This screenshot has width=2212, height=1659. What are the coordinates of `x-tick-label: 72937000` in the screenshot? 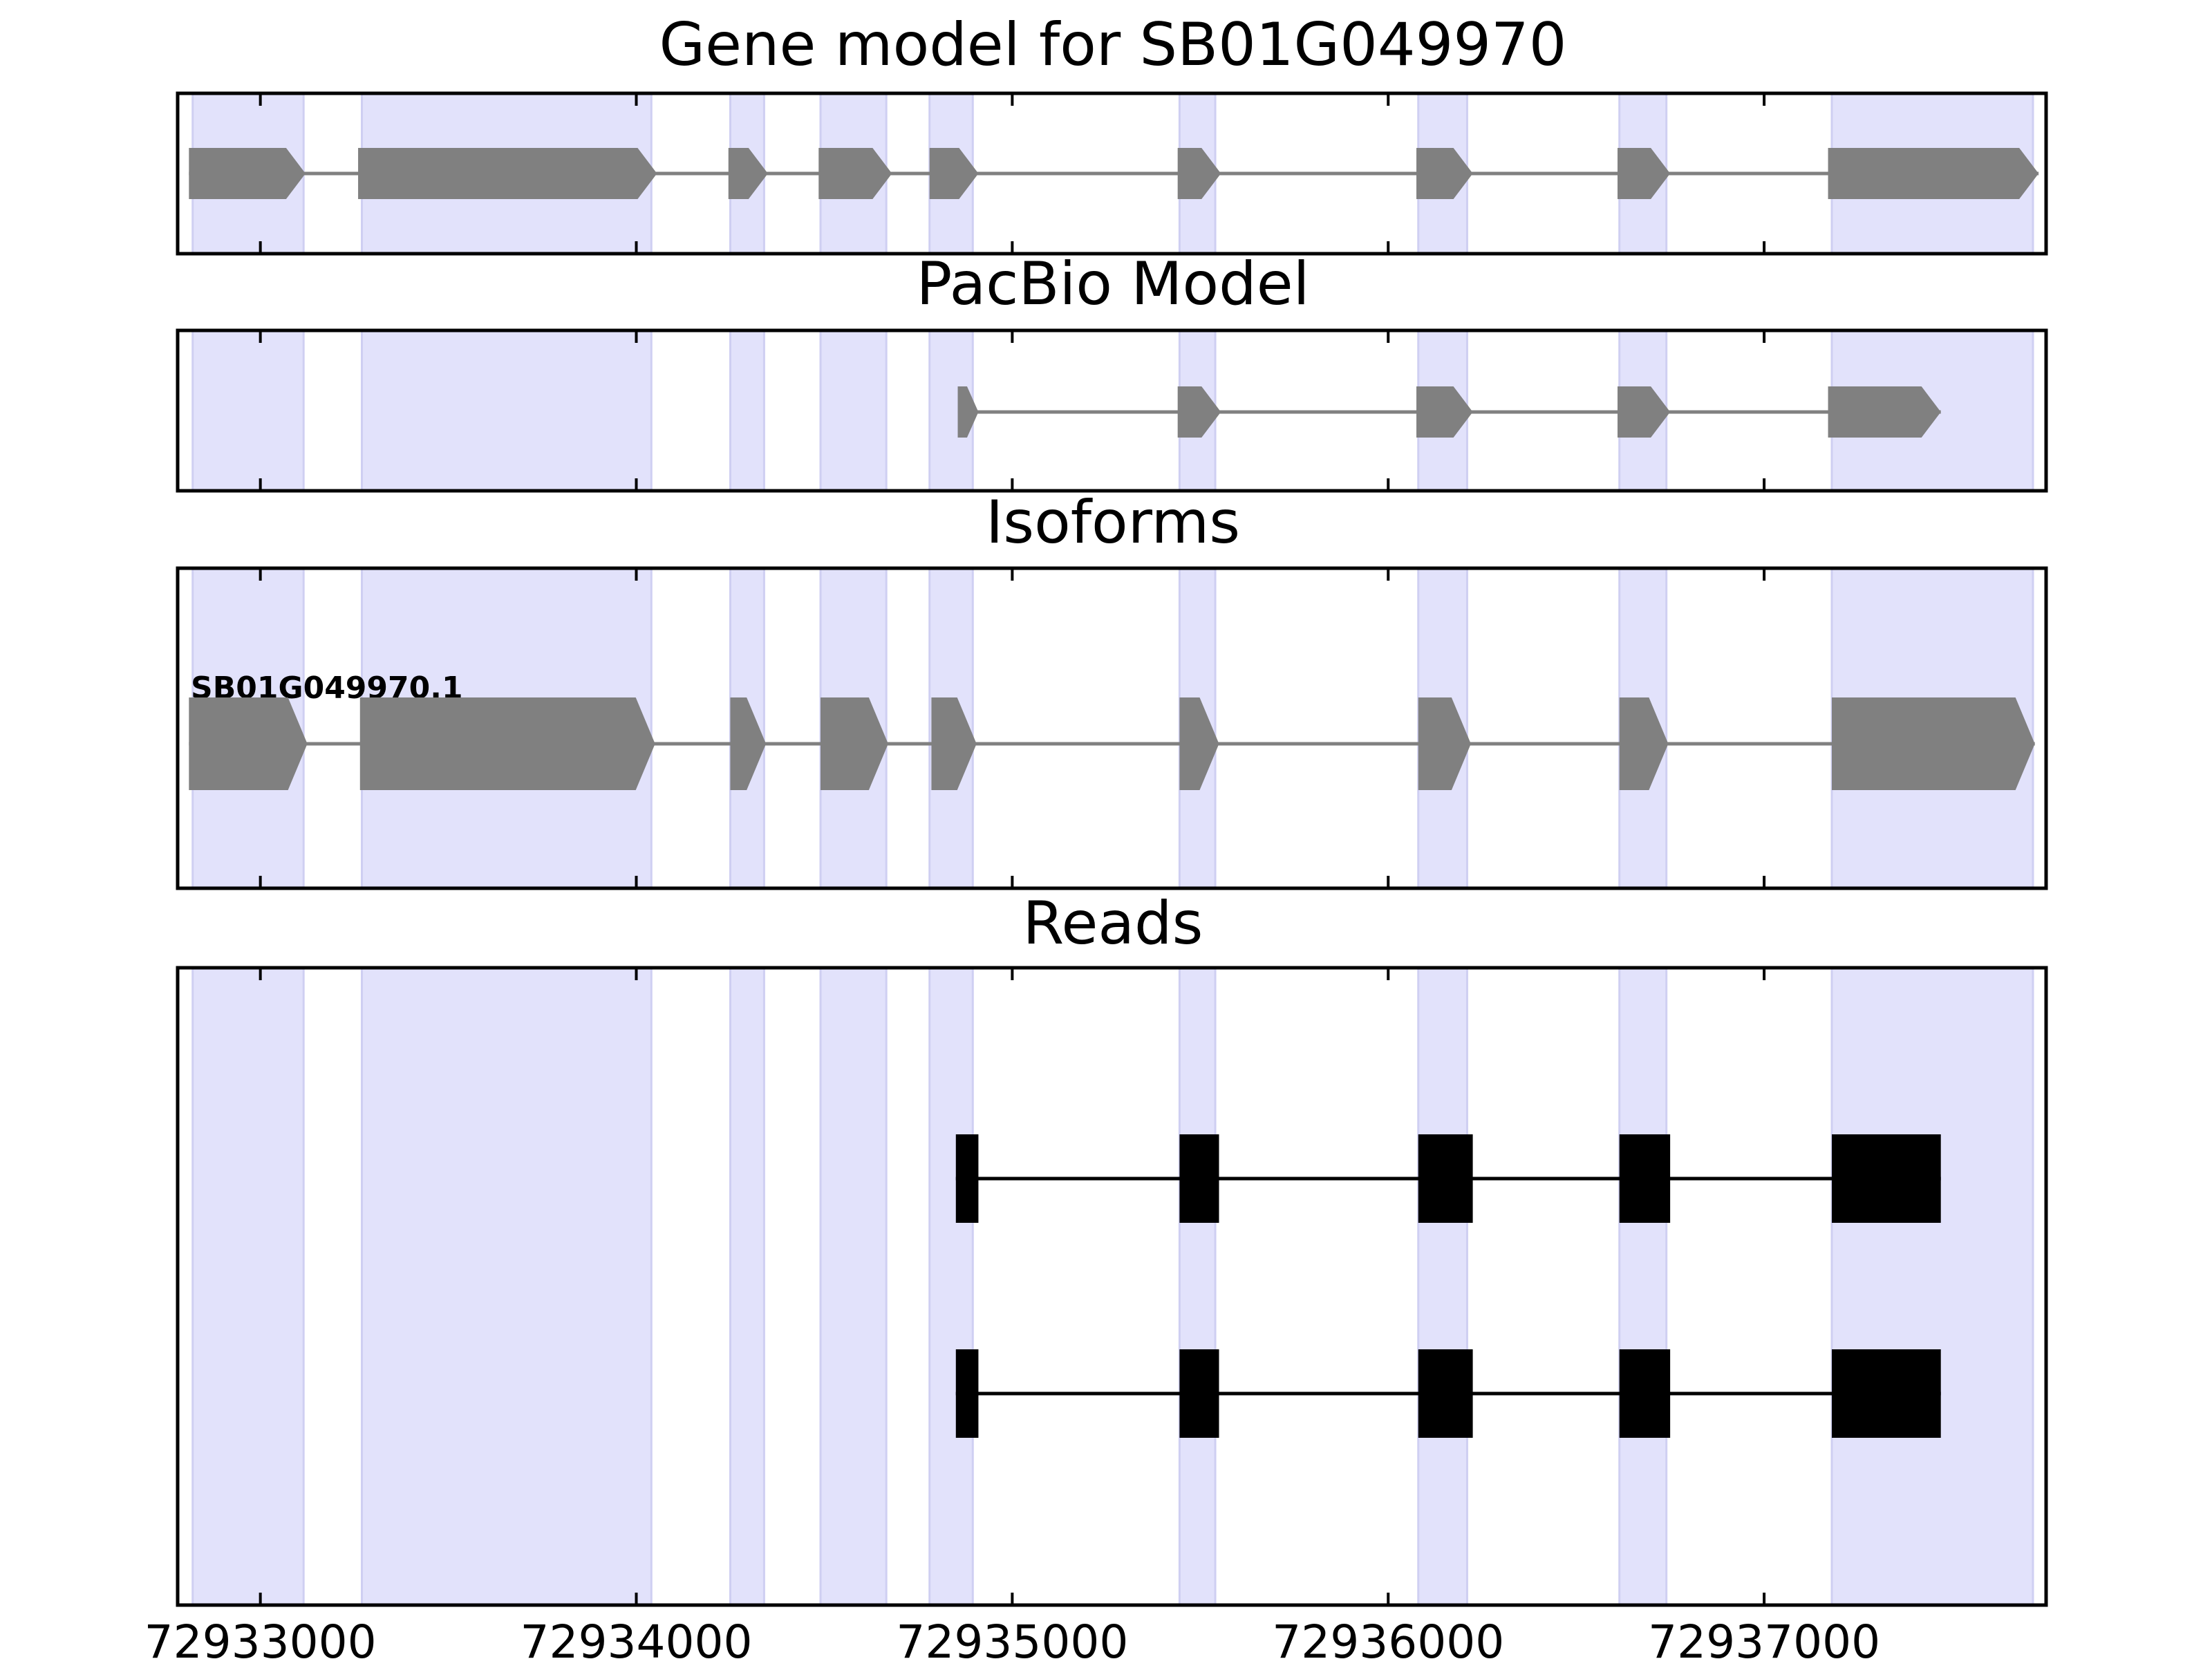 It's located at (1764, 1637).